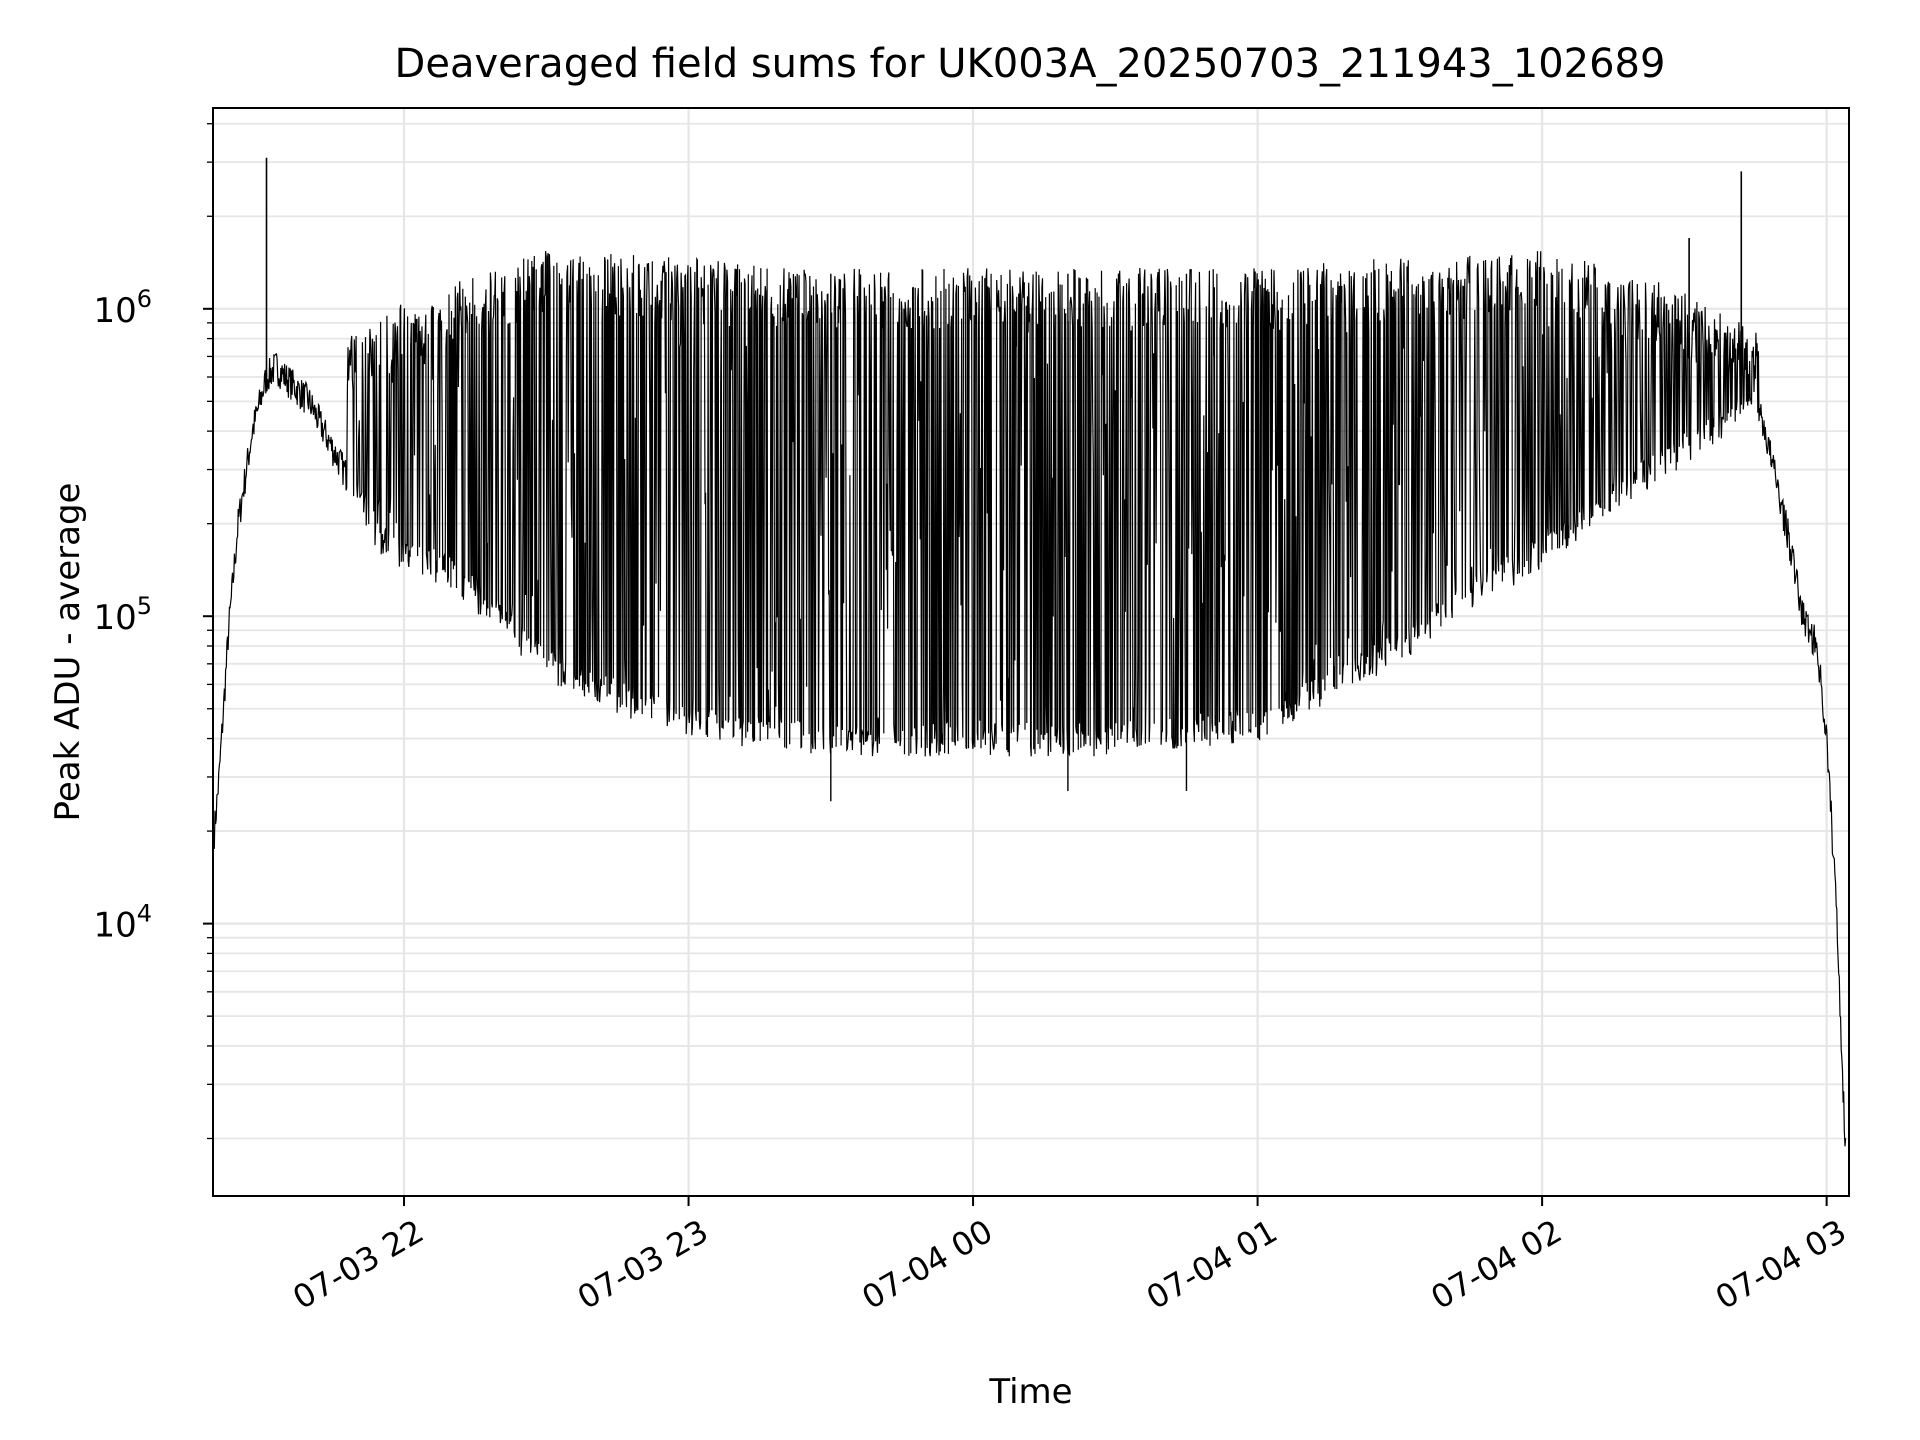 This screenshot has width=1920, height=1440. Describe the element at coordinates (122, 923) in the screenshot. I see `y-tick-label: 10⁴` at that location.